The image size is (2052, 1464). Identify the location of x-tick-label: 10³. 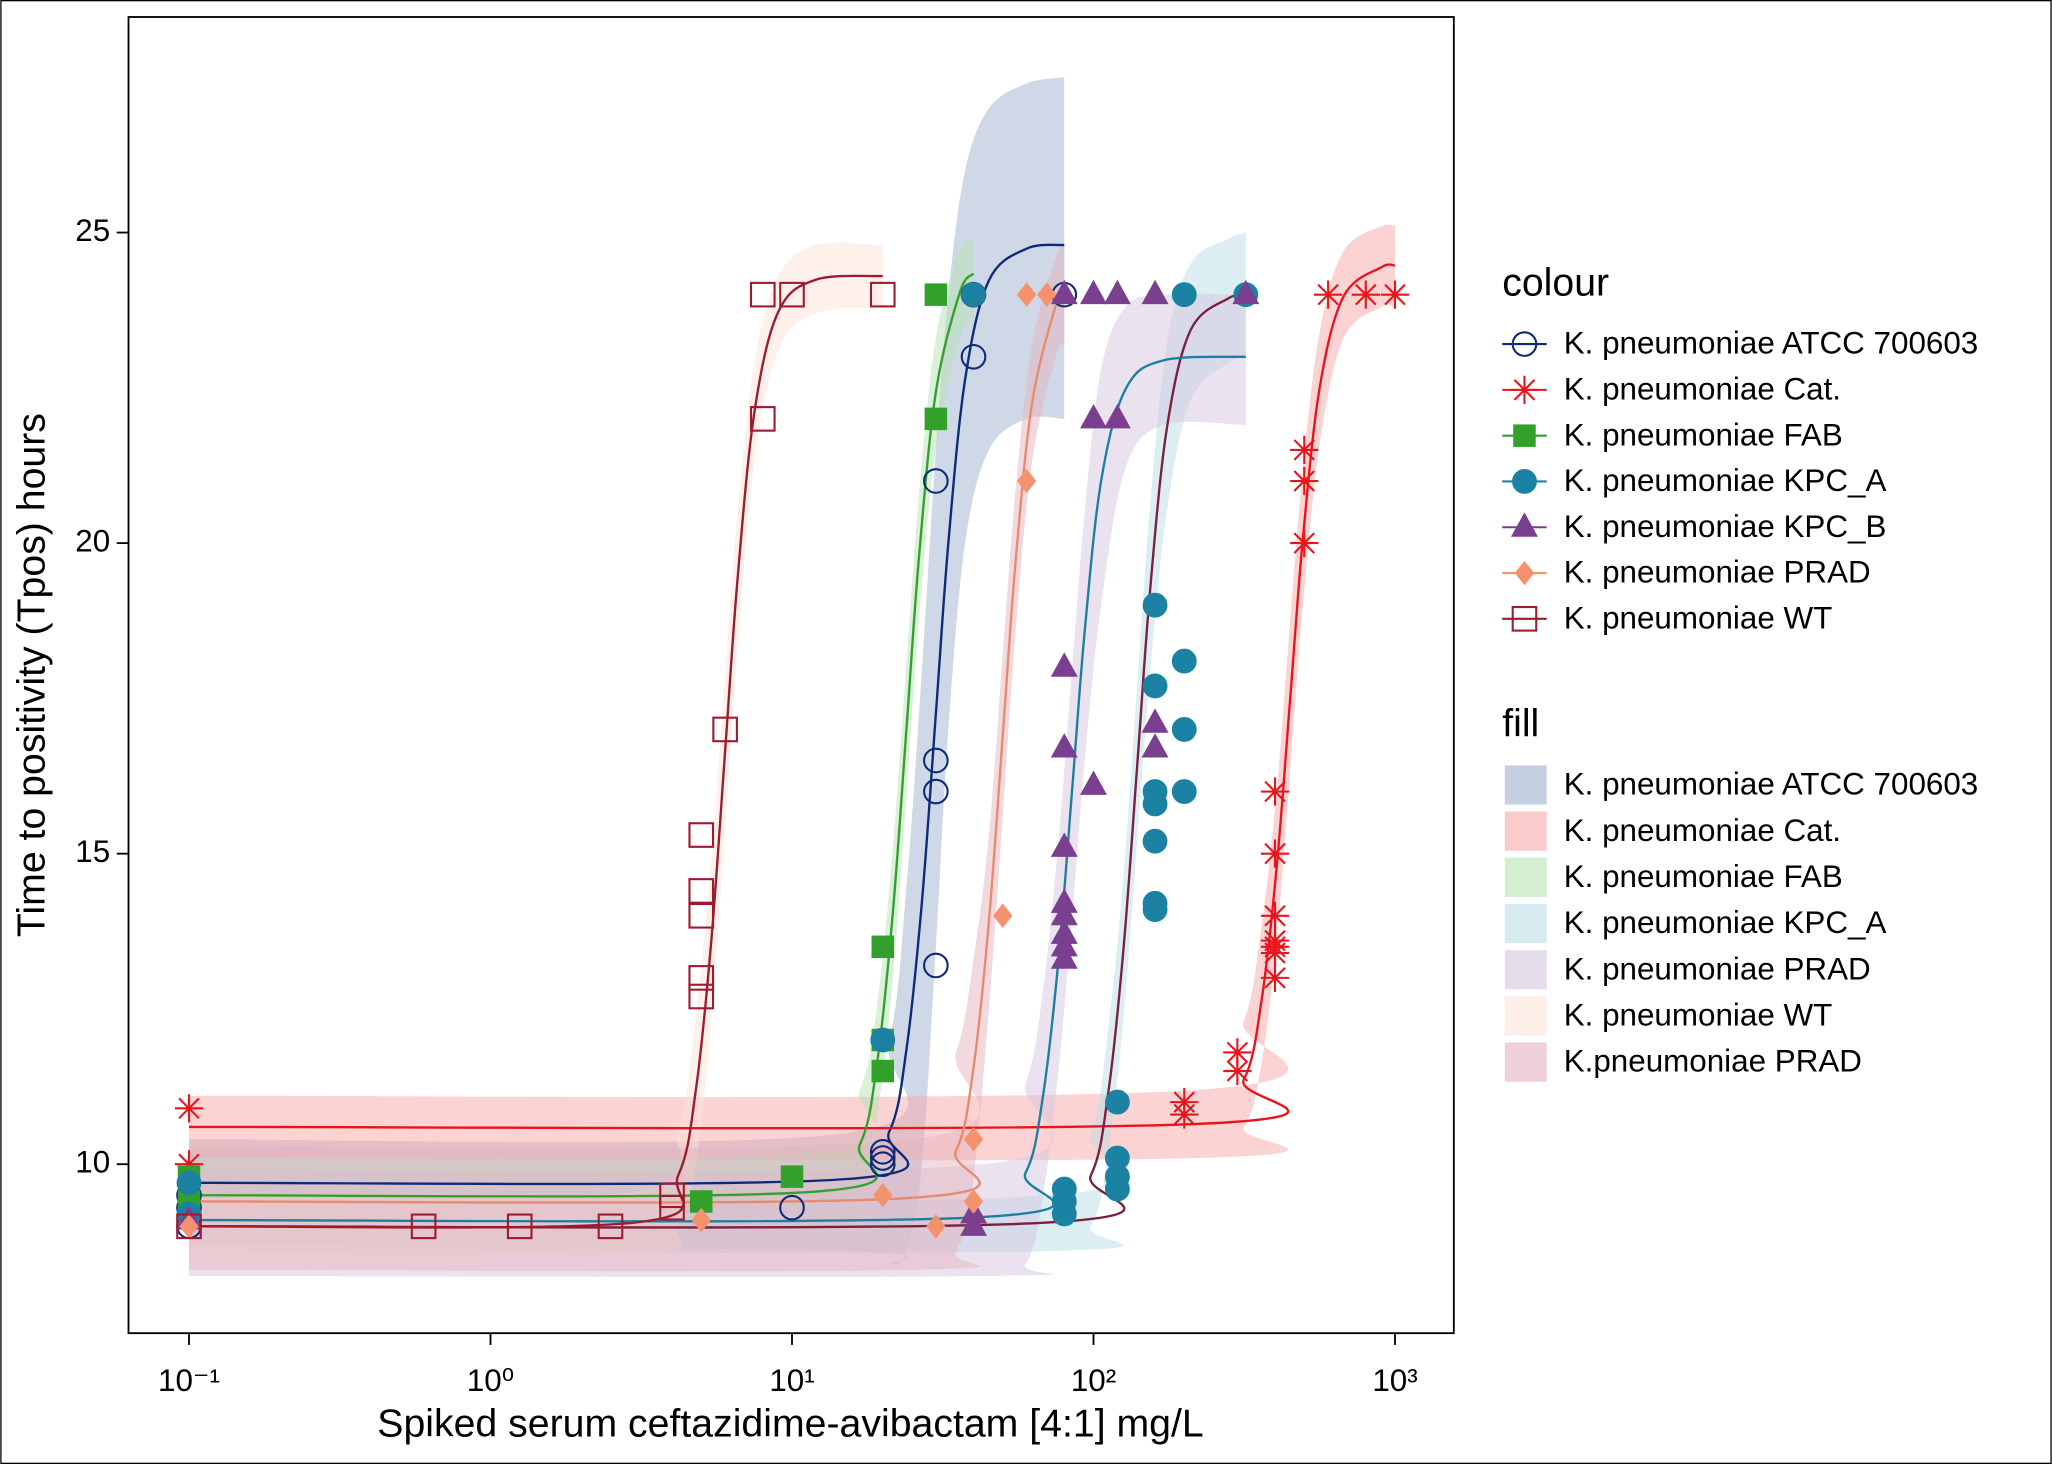
(1394, 1380).